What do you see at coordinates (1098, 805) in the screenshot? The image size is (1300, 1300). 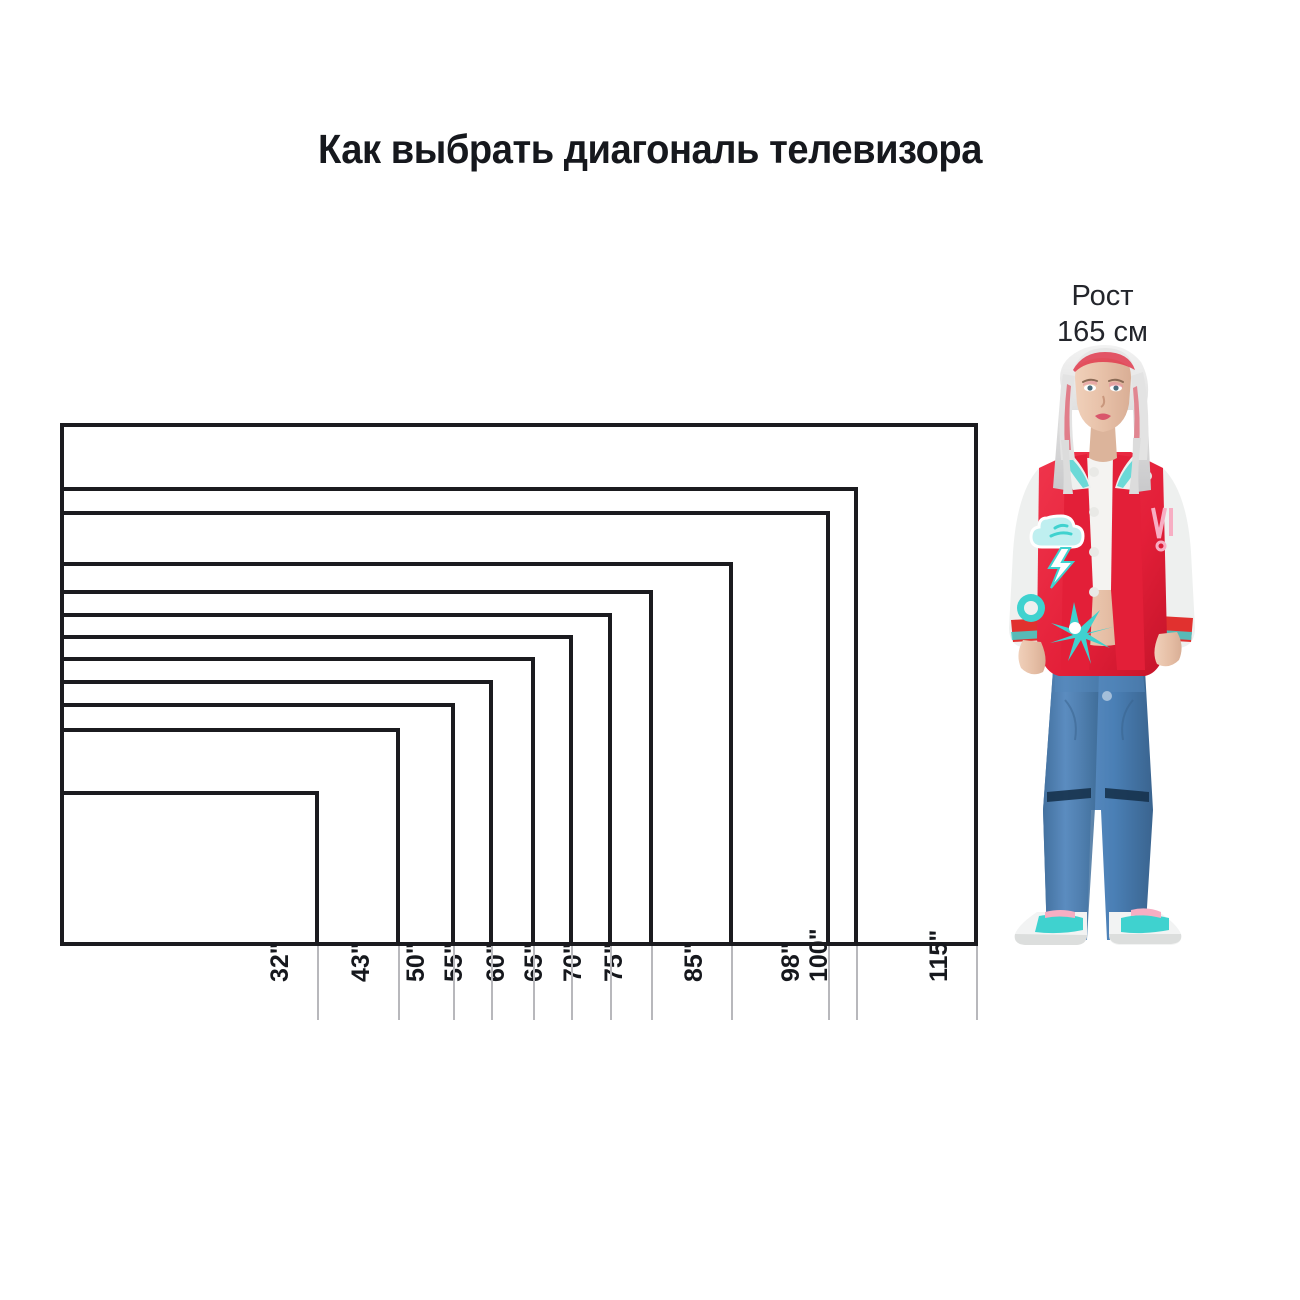 I see `jeans` at bounding box center [1098, 805].